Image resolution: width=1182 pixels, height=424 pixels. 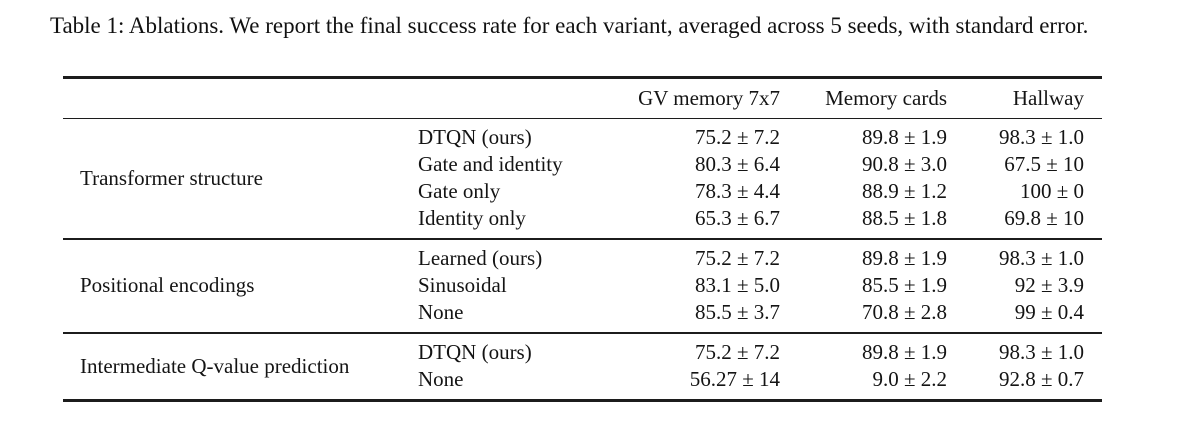 What do you see at coordinates (472, 218) in the screenshot?
I see `variant-label: Identity only` at bounding box center [472, 218].